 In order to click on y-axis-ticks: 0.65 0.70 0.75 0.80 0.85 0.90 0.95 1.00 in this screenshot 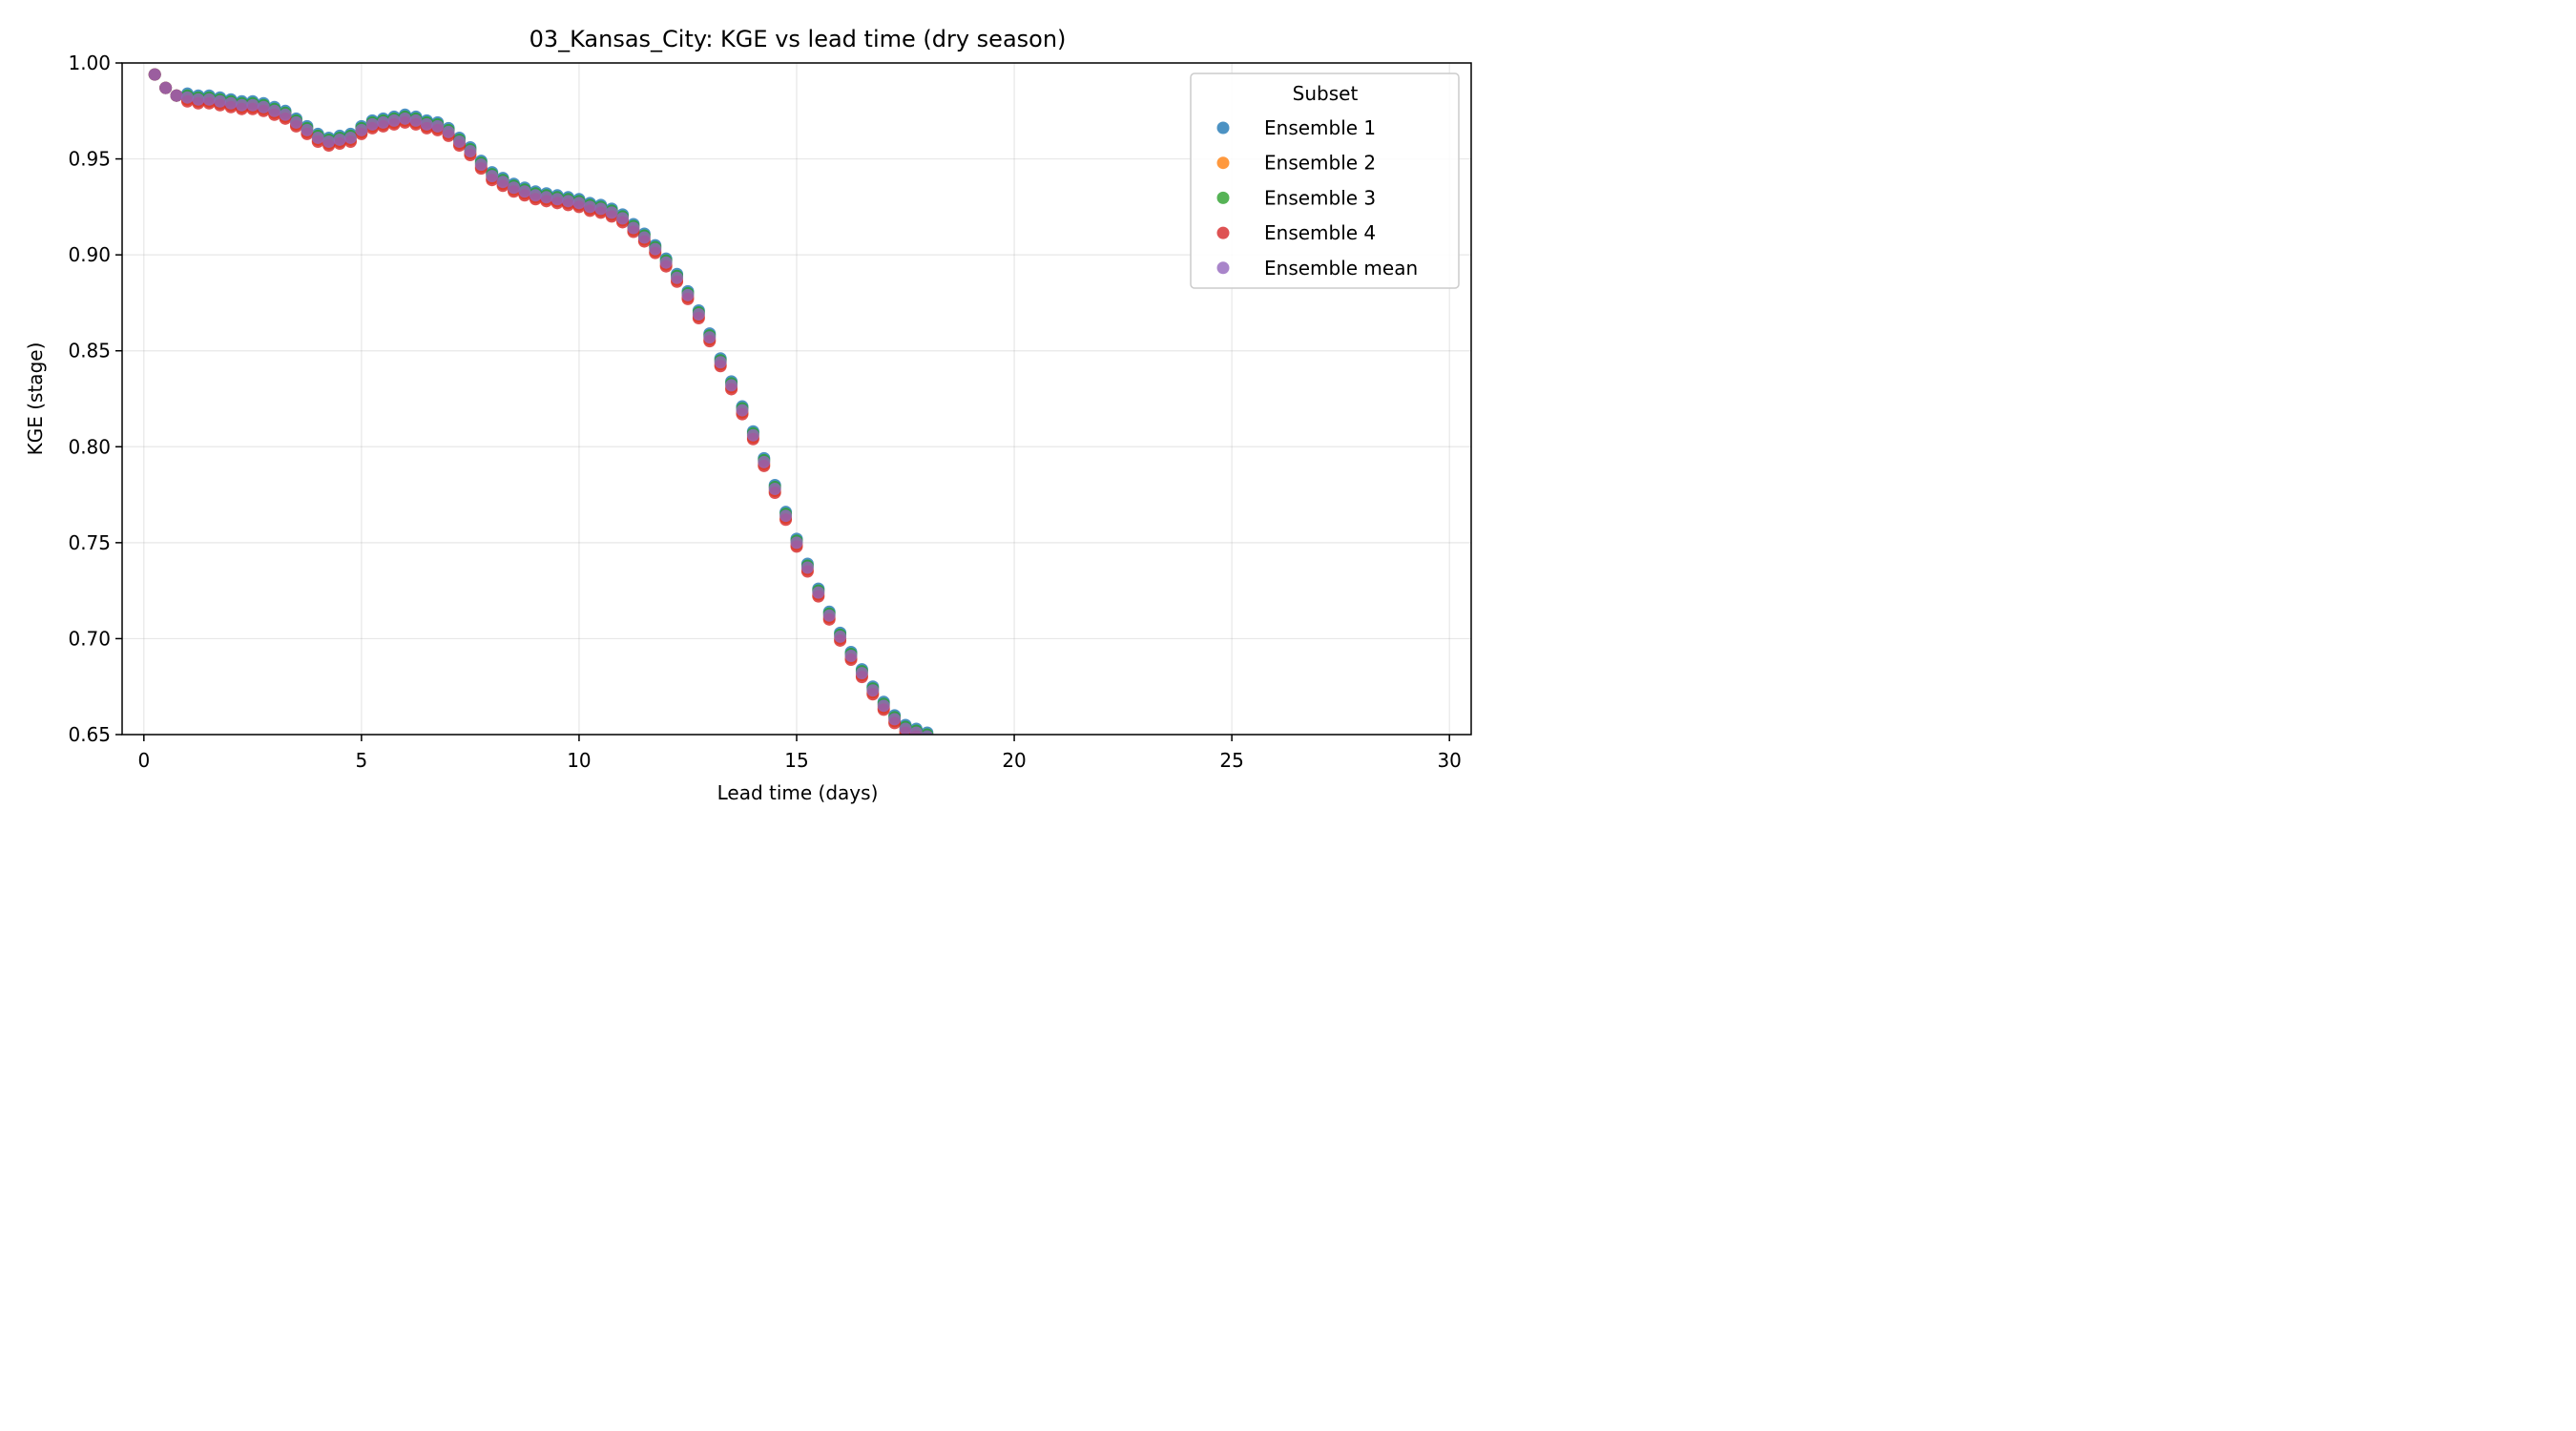, I will do `click(95, 399)`.